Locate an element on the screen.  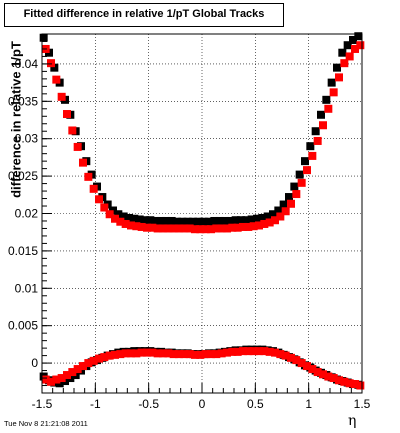
x-tick-label: -0.5 is located at coordinates (148, 404).